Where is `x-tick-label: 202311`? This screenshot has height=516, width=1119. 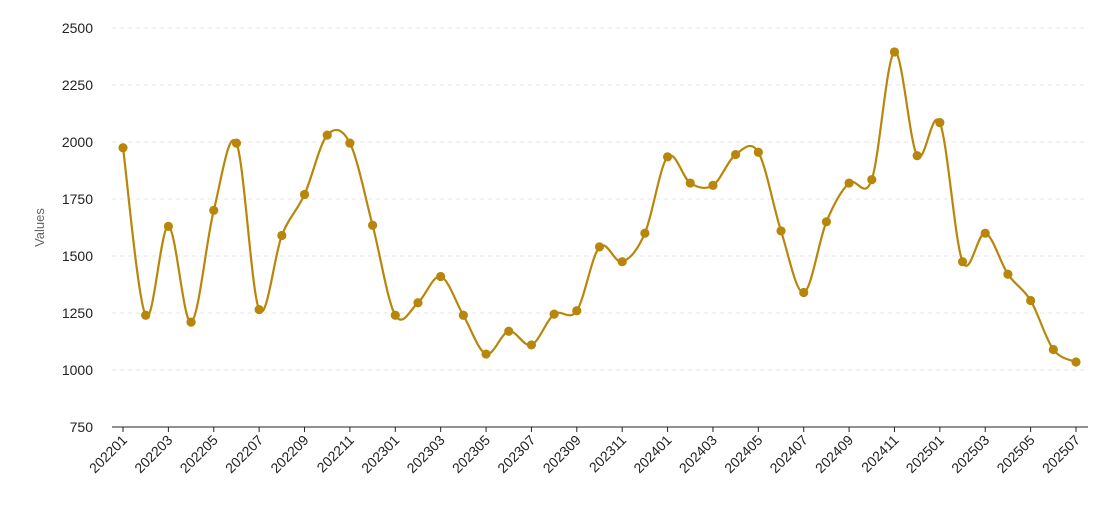 x-tick-label: 202311 is located at coordinates (608, 454).